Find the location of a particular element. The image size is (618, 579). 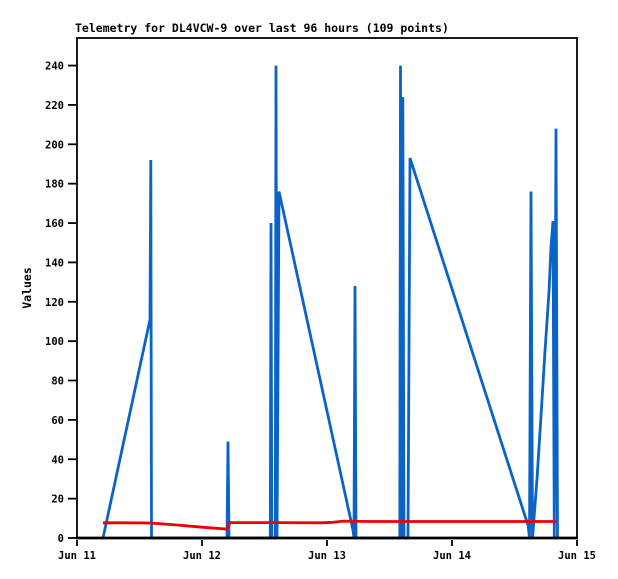

y-tick-label: 200 is located at coordinates (54, 145).